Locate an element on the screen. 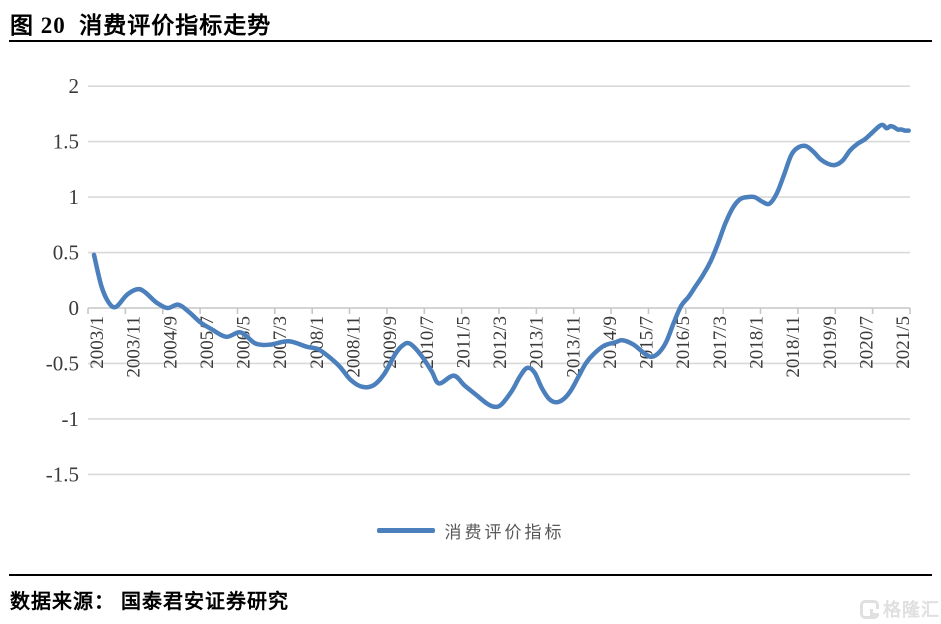 Image resolution: width=941 pixels, height=624 pixels. title-underline-rule is located at coordinates (470, 41).